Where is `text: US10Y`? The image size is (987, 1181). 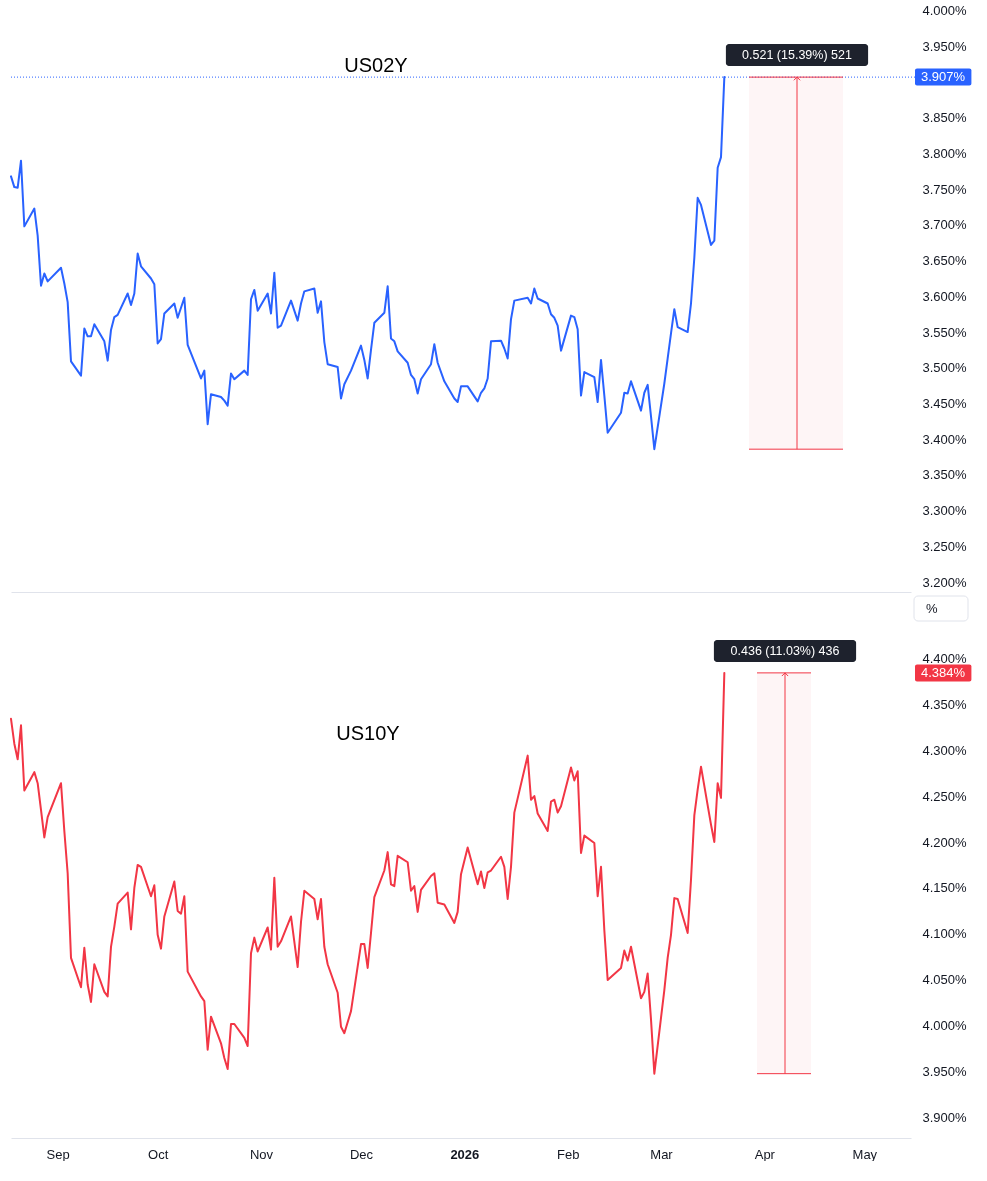 text: US10Y is located at coordinates (368, 733).